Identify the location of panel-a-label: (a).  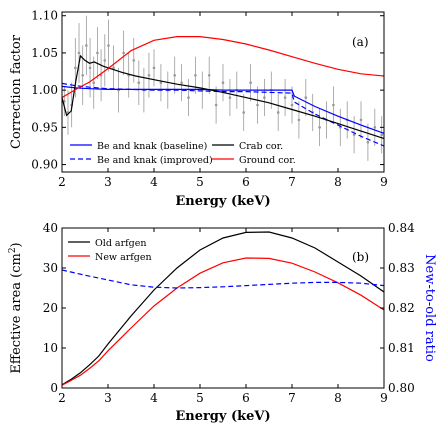
(360, 42).